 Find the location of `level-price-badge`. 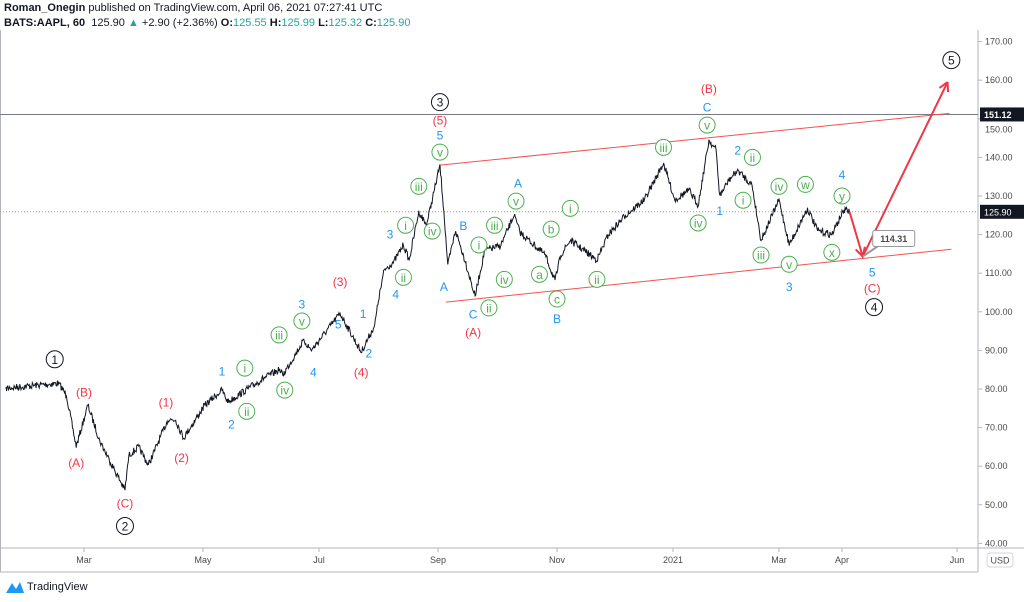

level-price-badge is located at coordinates (1002, 114).